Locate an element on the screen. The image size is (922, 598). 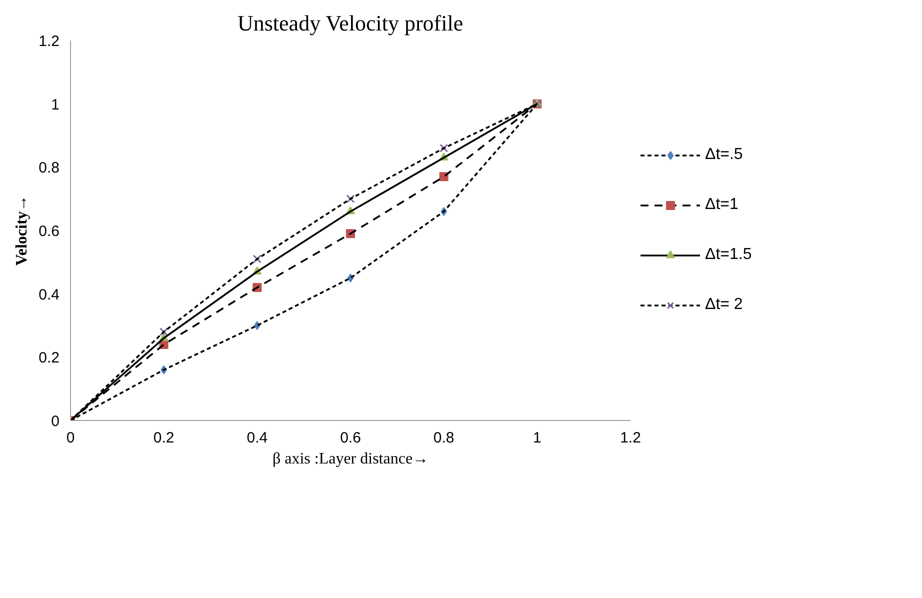
y-tick-label: 0.2 is located at coordinates (49, 358).